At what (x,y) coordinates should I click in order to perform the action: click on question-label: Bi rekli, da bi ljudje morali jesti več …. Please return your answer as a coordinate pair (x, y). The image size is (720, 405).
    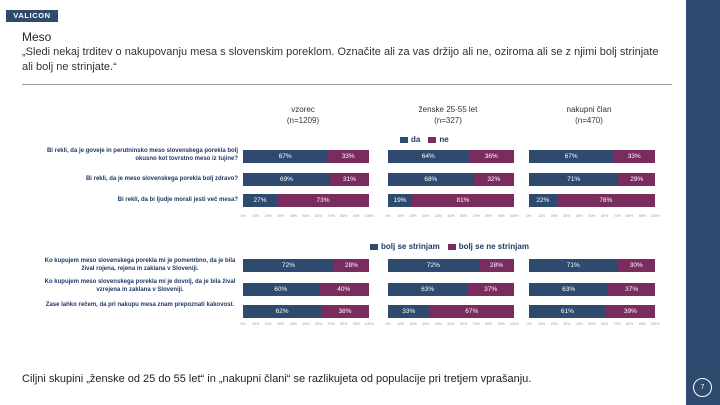
    Looking at the image, I should click on (177, 200).